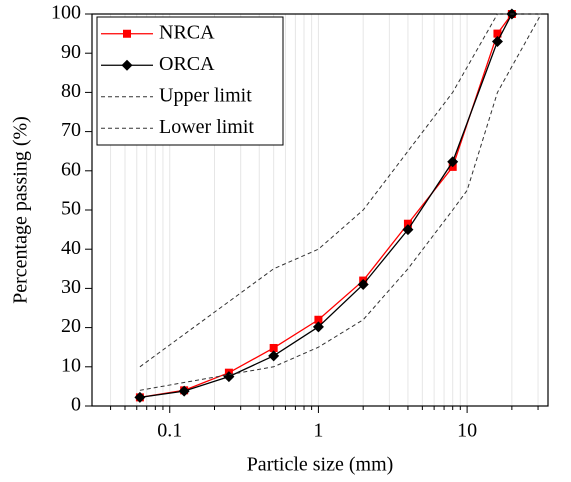 The image size is (571, 482). Describe the element at coordinates (71, 287) in the screenshot. I see `y-tick-label: 30` at that location.